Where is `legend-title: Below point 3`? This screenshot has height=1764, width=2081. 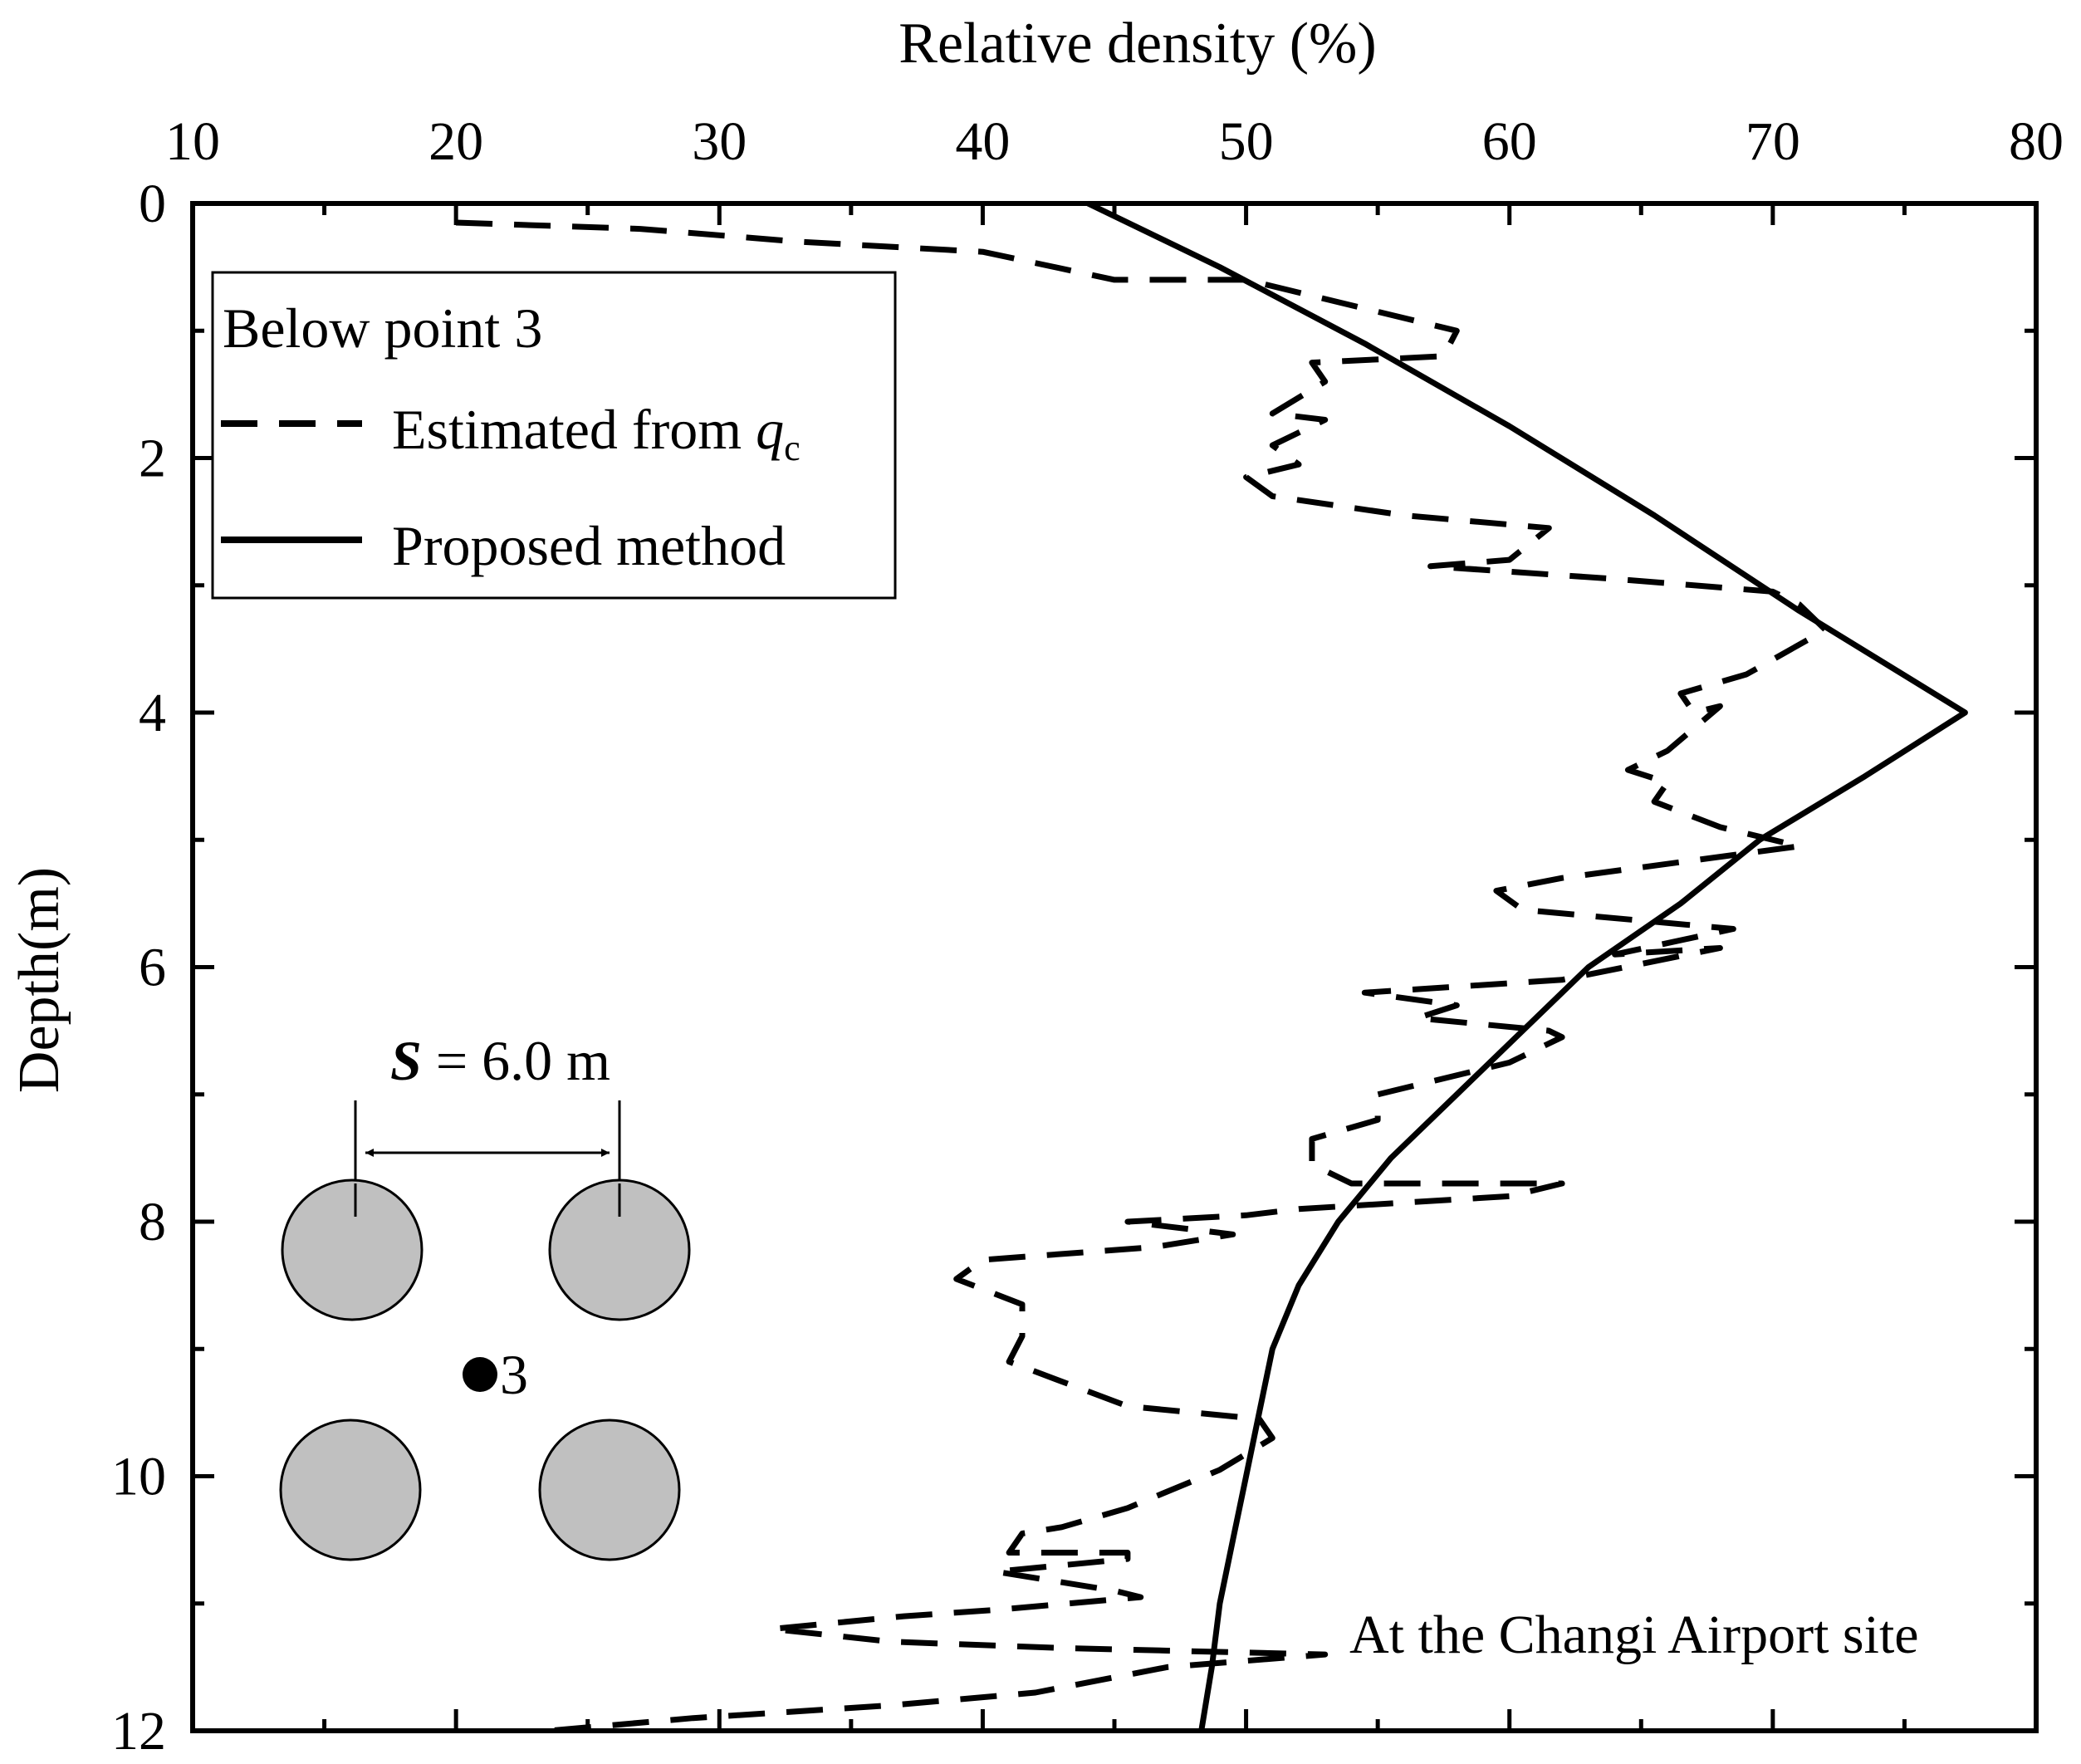
legend-title: Below point 3 is located at coordinates (383, 328).